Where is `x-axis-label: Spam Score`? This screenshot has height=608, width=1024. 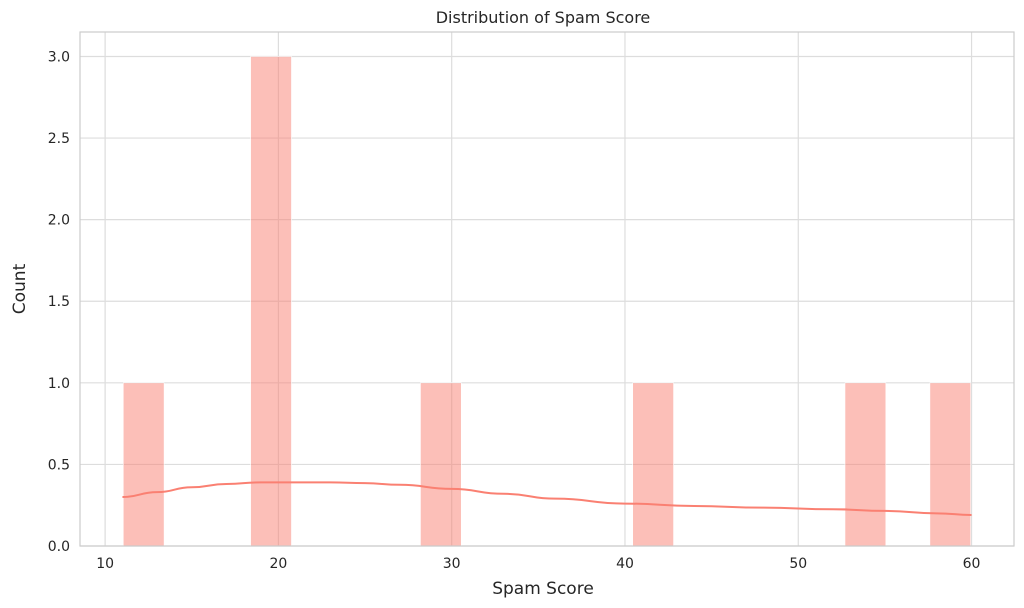 x-axis-label: Spam Score is located at coordinates (543, 589).